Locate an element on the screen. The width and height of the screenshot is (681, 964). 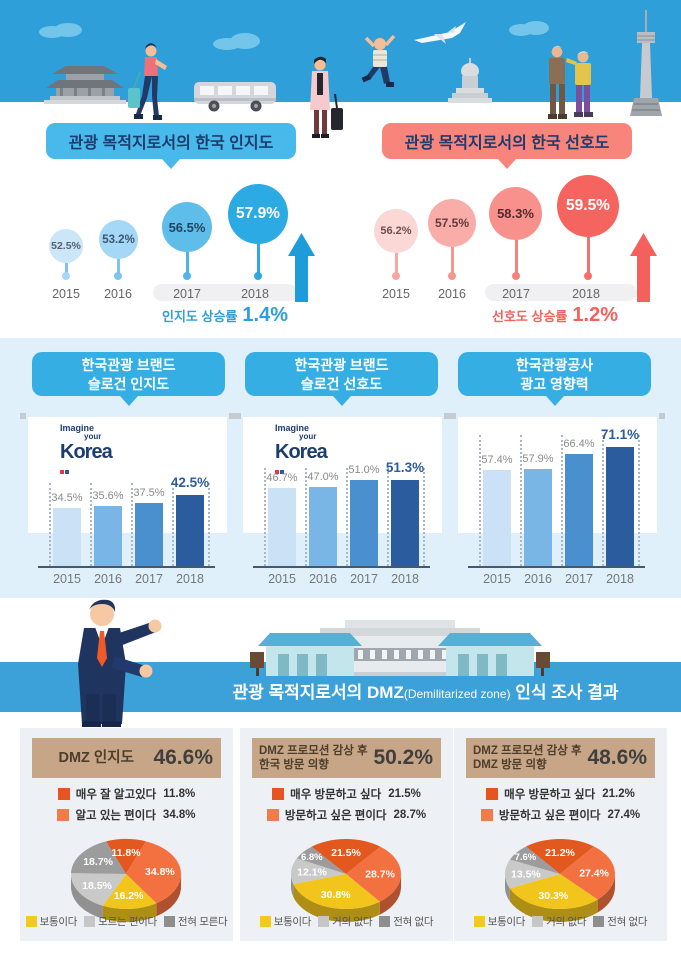
legend-swatch-orange is located at coordinates (272, 815).